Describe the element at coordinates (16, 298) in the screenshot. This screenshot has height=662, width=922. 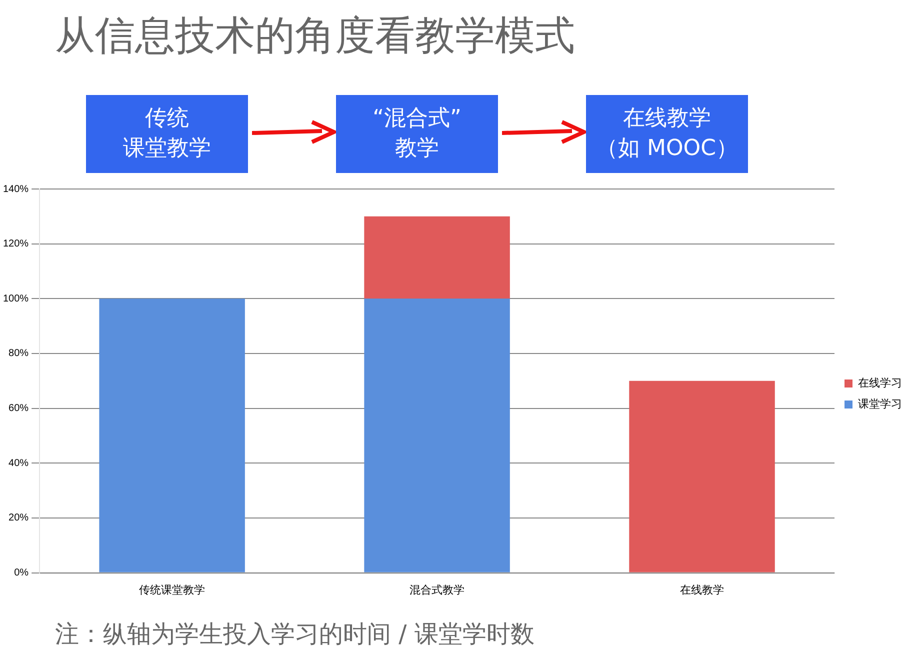
I see `y-tick-label: 100%` at that location.